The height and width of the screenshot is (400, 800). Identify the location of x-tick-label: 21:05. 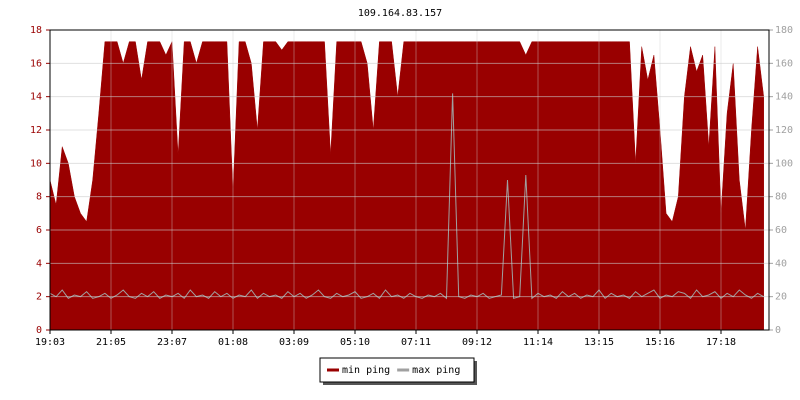
(111, 342).